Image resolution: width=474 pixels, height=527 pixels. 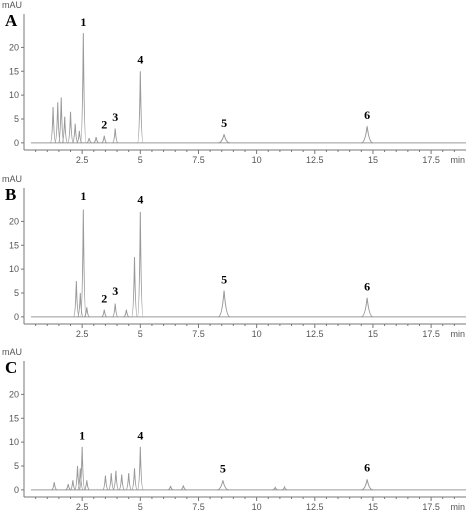 What do you see at coordinates (11, 20) in the screenshot?
I see `panel-letter: A` at bounding box center [11, 20].